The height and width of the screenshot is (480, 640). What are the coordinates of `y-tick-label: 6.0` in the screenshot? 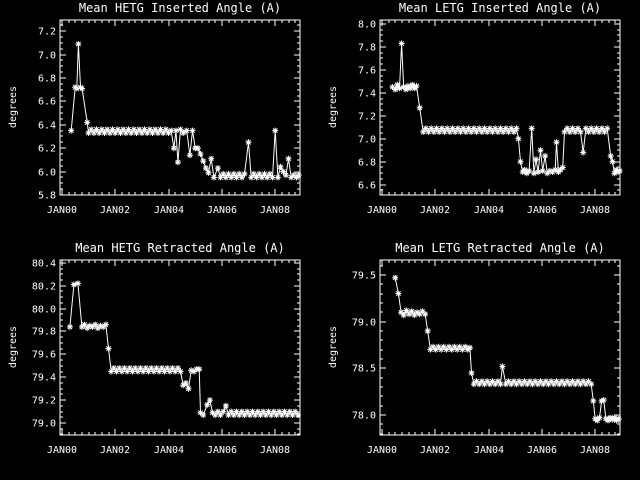 It's located at (47, 173).